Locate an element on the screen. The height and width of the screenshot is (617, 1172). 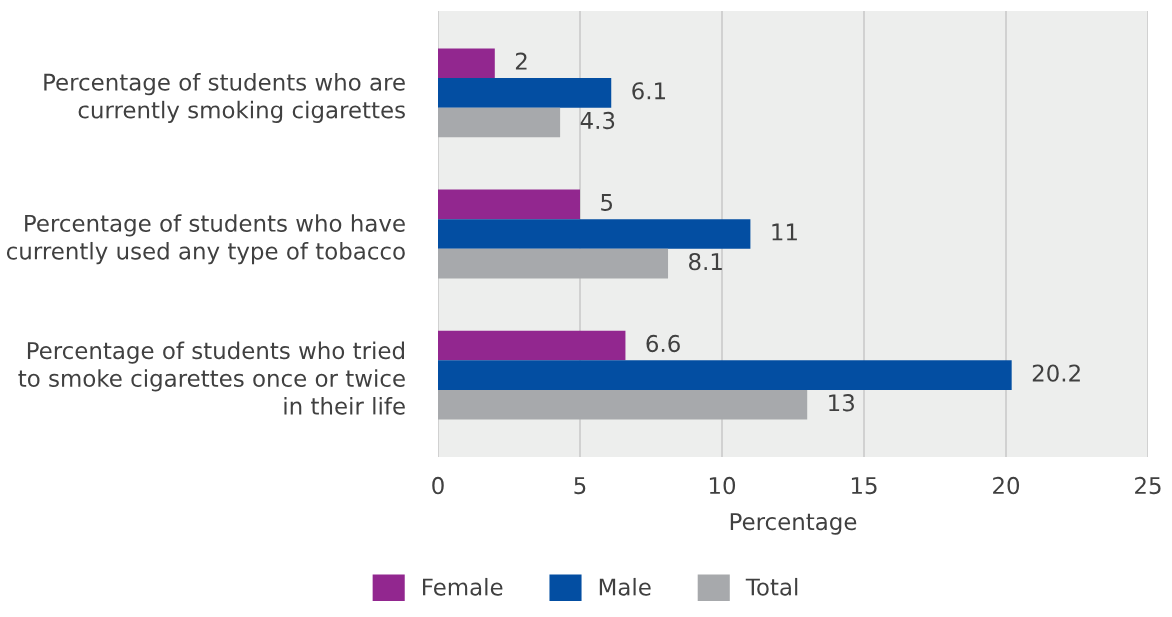
x-tick-label: 10 is located at coordinates (722, 485).